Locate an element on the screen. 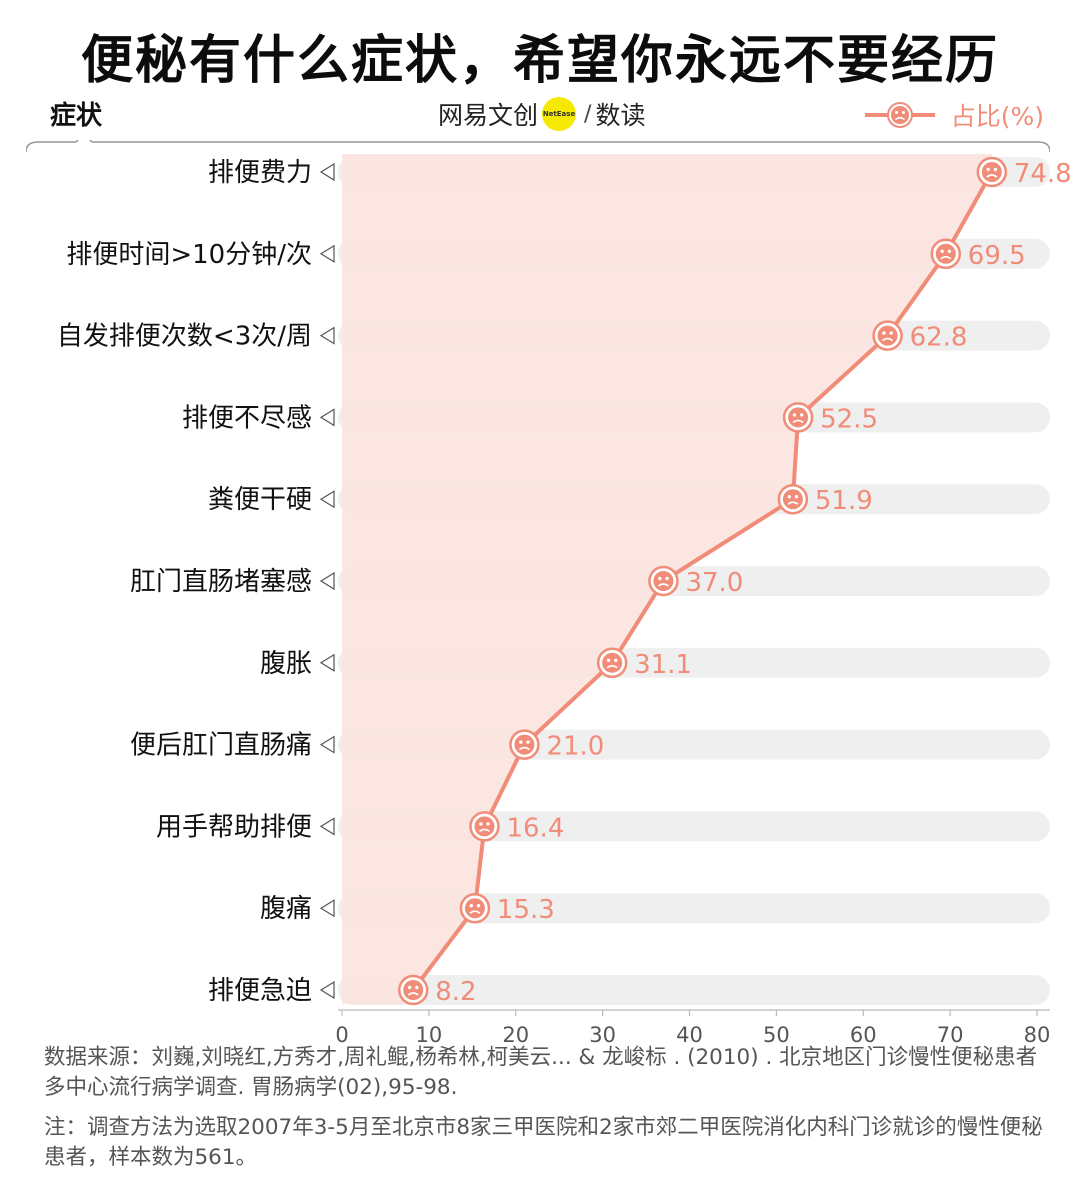 This screenshot has width=1080, height=1203. category-label: 自发排便次数<3次/周 is located at coordinates (184, 337).